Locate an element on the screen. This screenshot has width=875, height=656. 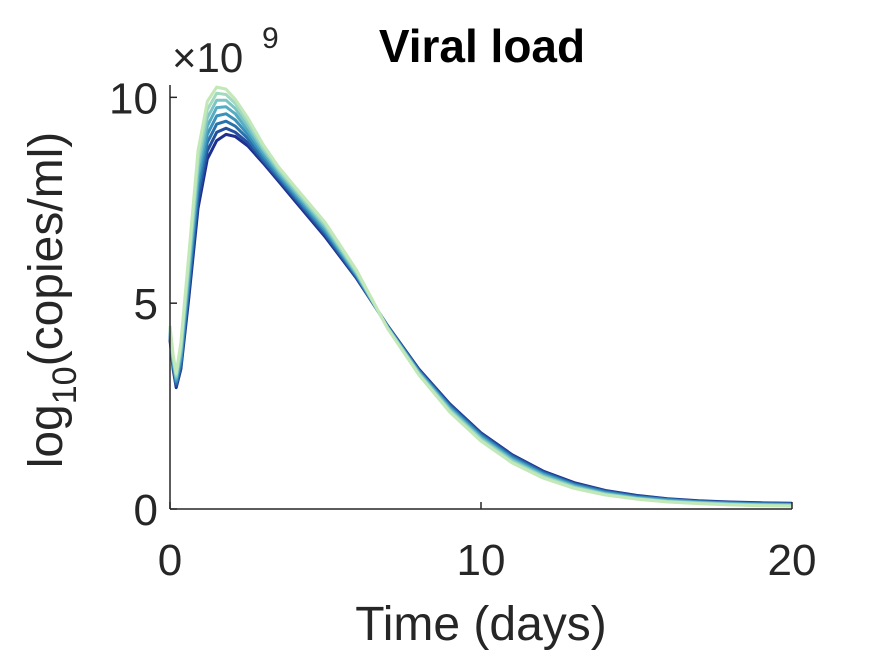
y-axis-label-base: log is located at coordinates (46, 436).